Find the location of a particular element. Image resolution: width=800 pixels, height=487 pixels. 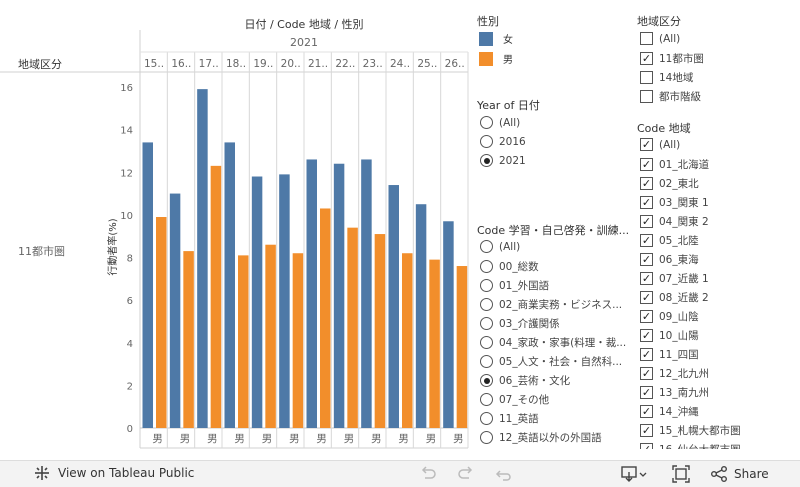

radio-option: 11_英語 is located at coordinates (509, 418).